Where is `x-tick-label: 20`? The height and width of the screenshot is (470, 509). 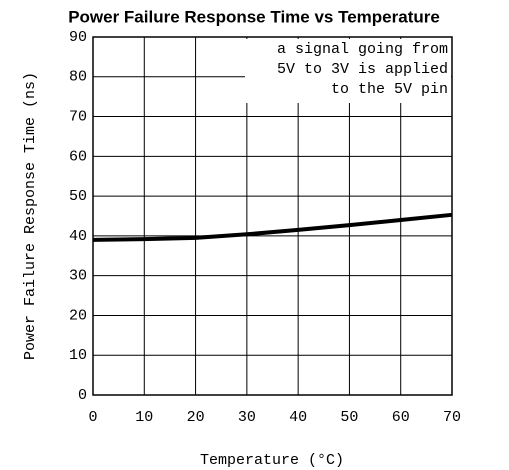
x-tick-label: 20 is located at coordinates (196, 417).